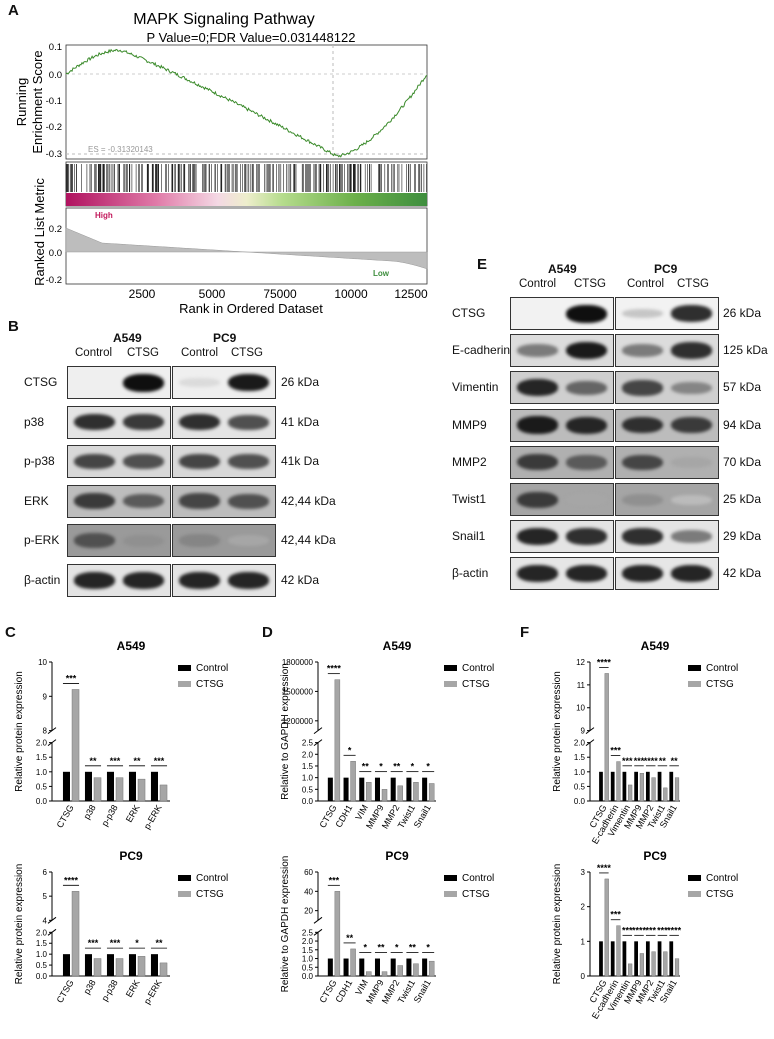 The width and height of the screenshot is (774, 1039). Describe the element at coordinates (308, 967) in the screenshot. I see `y-tick-label: 0.5` at that location.